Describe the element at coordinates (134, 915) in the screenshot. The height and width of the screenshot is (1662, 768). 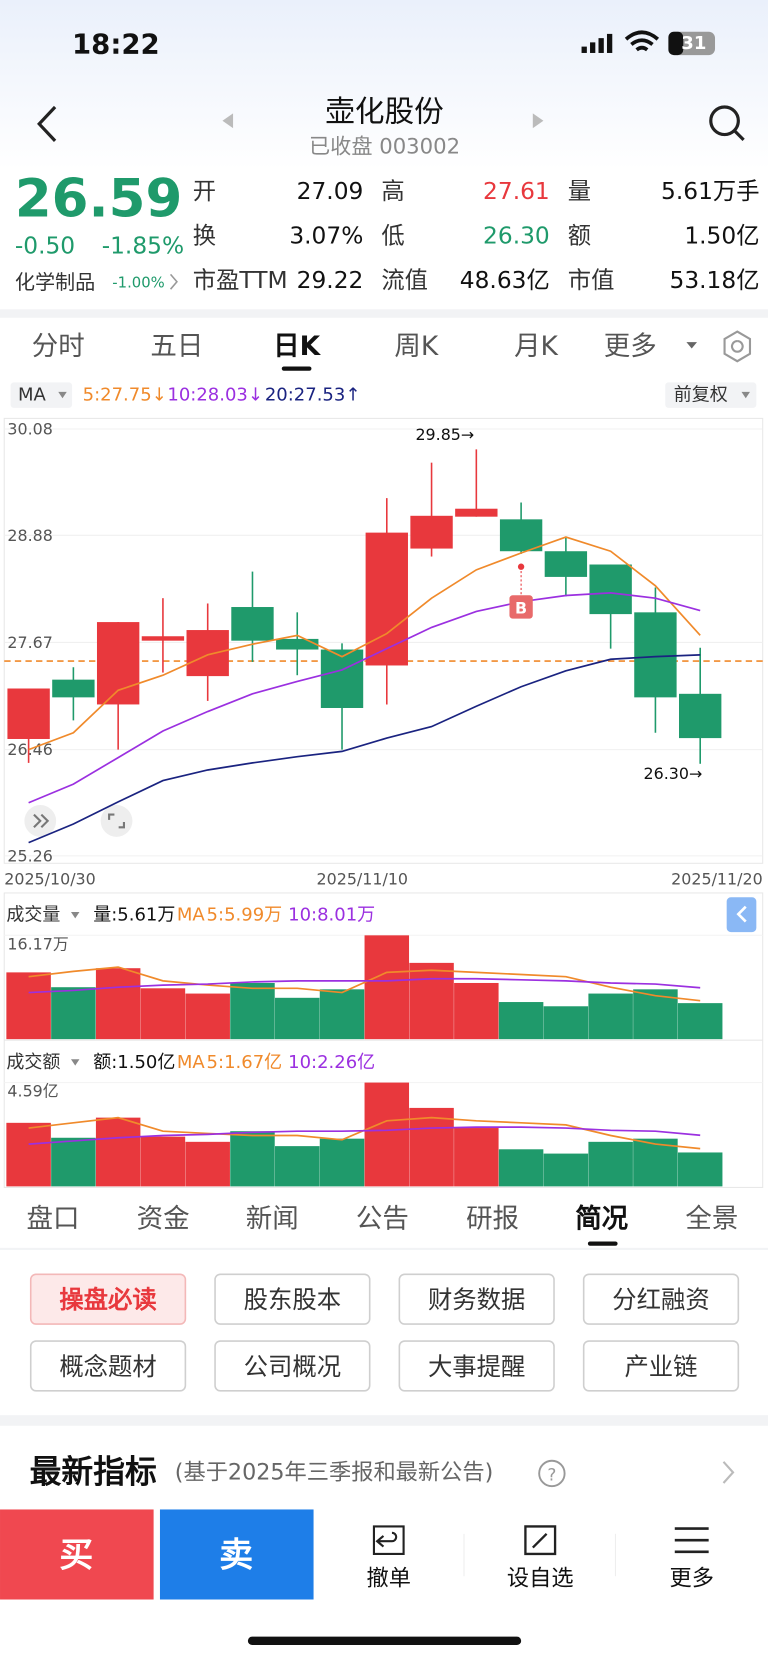
I see `volume-current: 量:5.61万` at that location.